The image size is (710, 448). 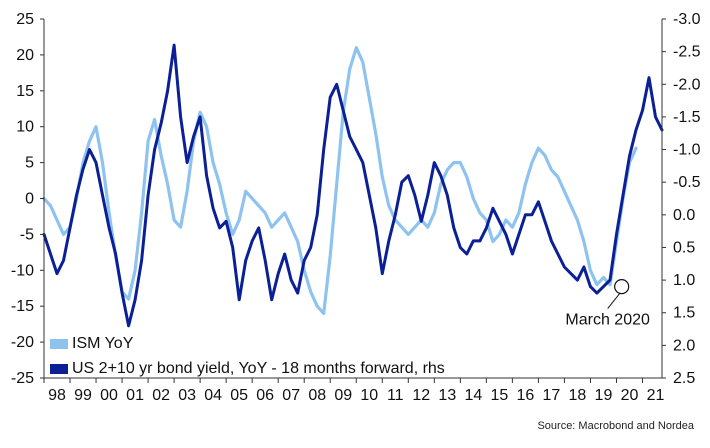 I want to click on left-tick-label: 5, so click(x=29, y=163).